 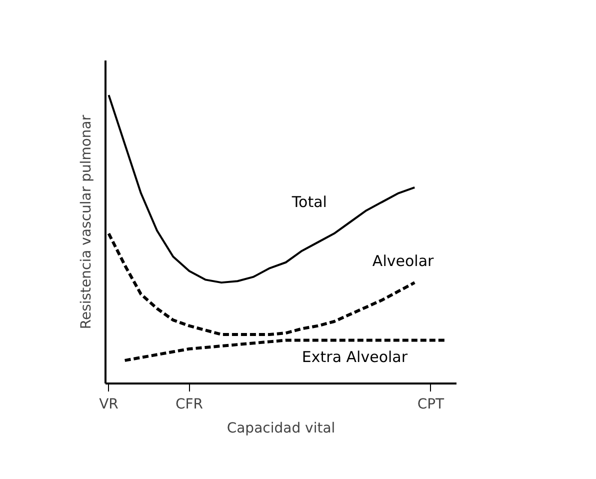 What do you see at coordinates (281, 428) in the screenshot?
I see `x-axis-title: Capacidad vital` at bounding box center [281, 428].